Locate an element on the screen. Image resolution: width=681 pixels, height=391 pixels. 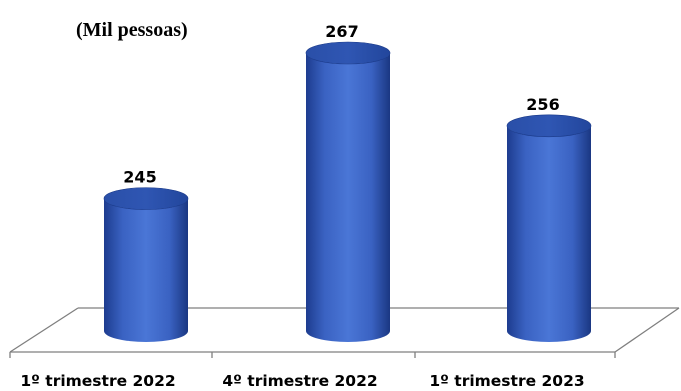
value-label: 267 is located at coordinates (341, 31).